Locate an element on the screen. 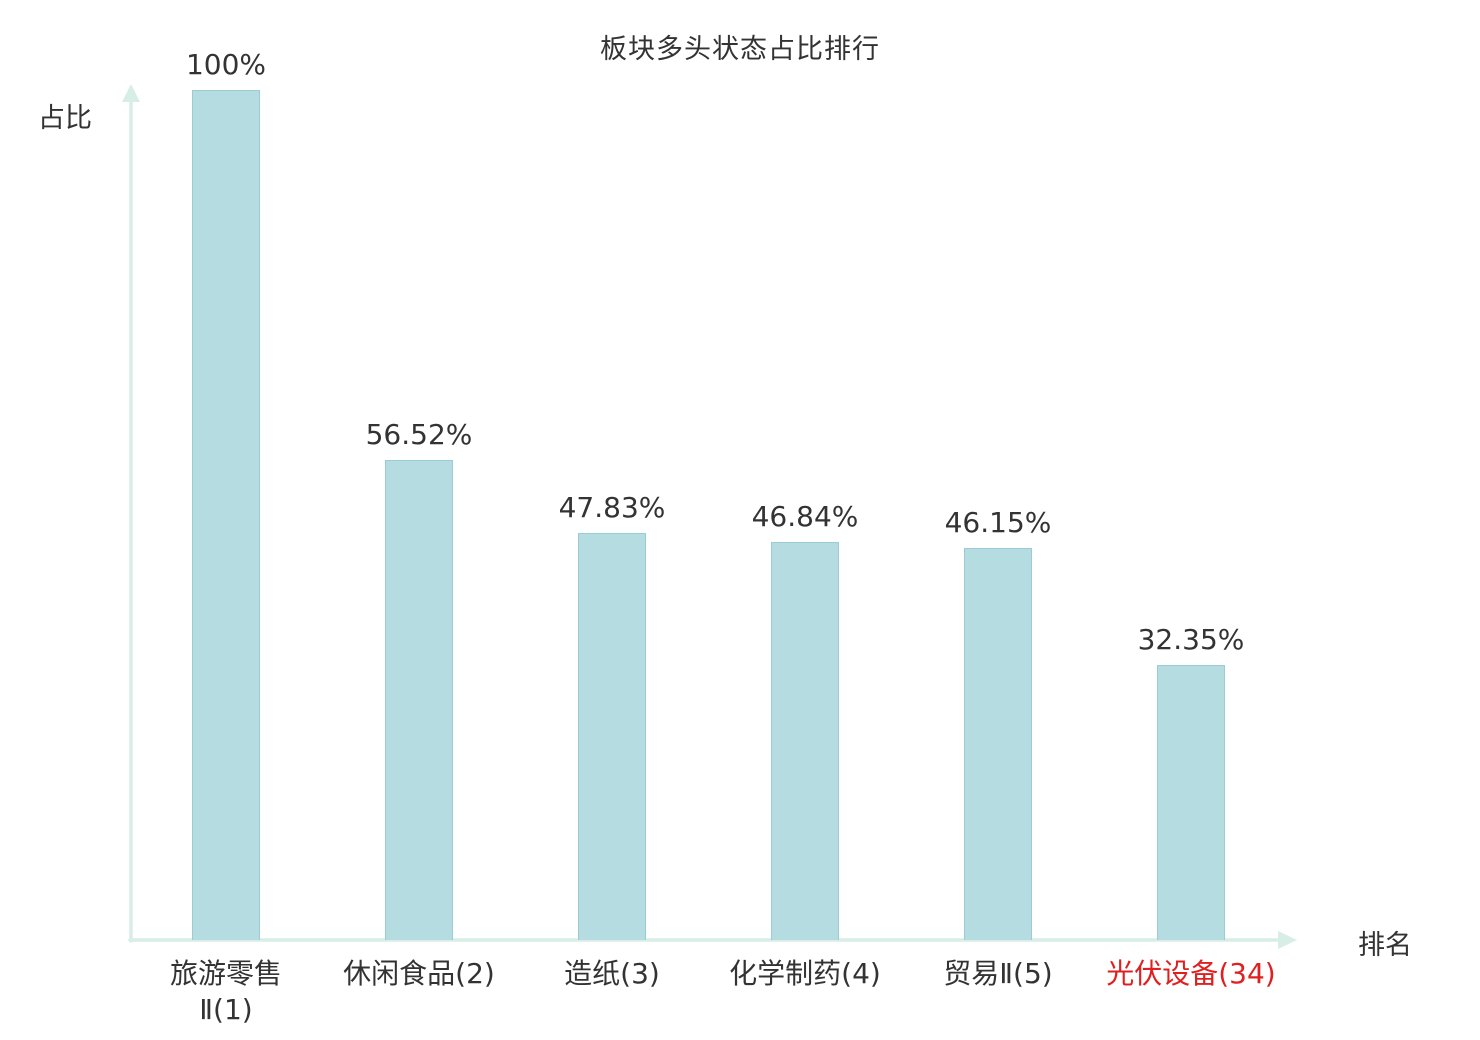  bar-value-label: 46.15% is located at coordinates (998, 522).